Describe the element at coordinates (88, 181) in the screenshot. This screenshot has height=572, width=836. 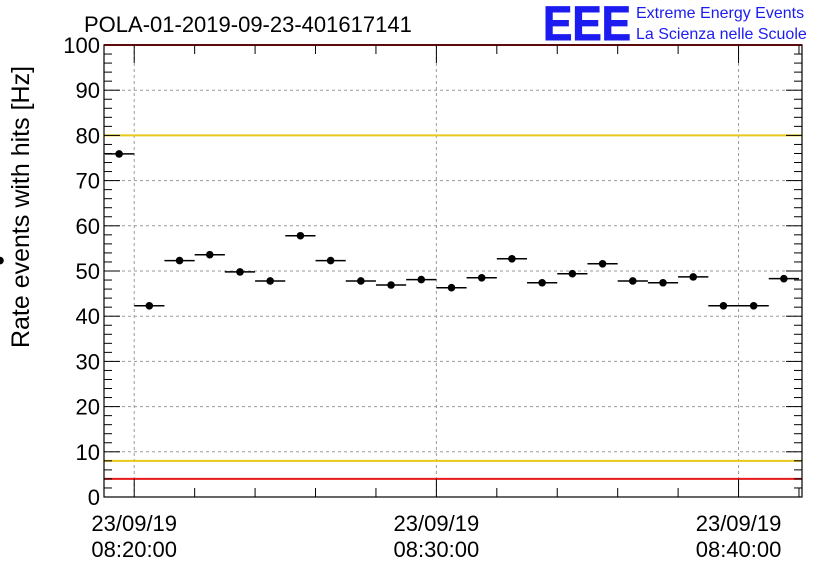
I see `y-tick-label: 70` at that location.